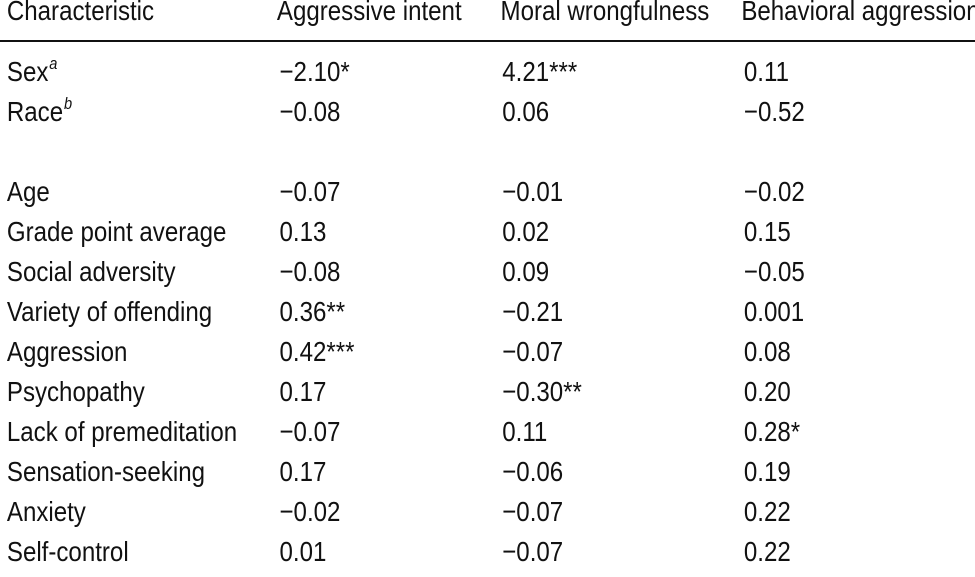  I want to click on cell-aggressive-intent: −0.02, so click(310, 511).